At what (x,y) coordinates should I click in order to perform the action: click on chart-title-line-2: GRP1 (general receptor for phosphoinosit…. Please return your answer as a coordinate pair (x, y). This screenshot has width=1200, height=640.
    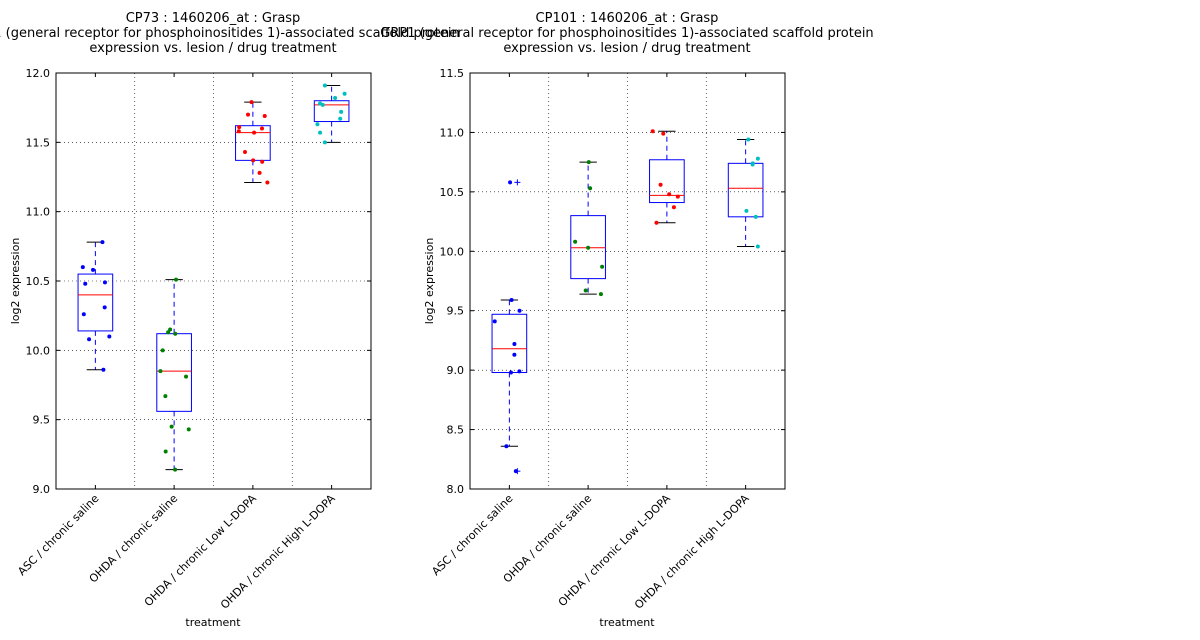
    Looking at the image, I should click on (626, 33).